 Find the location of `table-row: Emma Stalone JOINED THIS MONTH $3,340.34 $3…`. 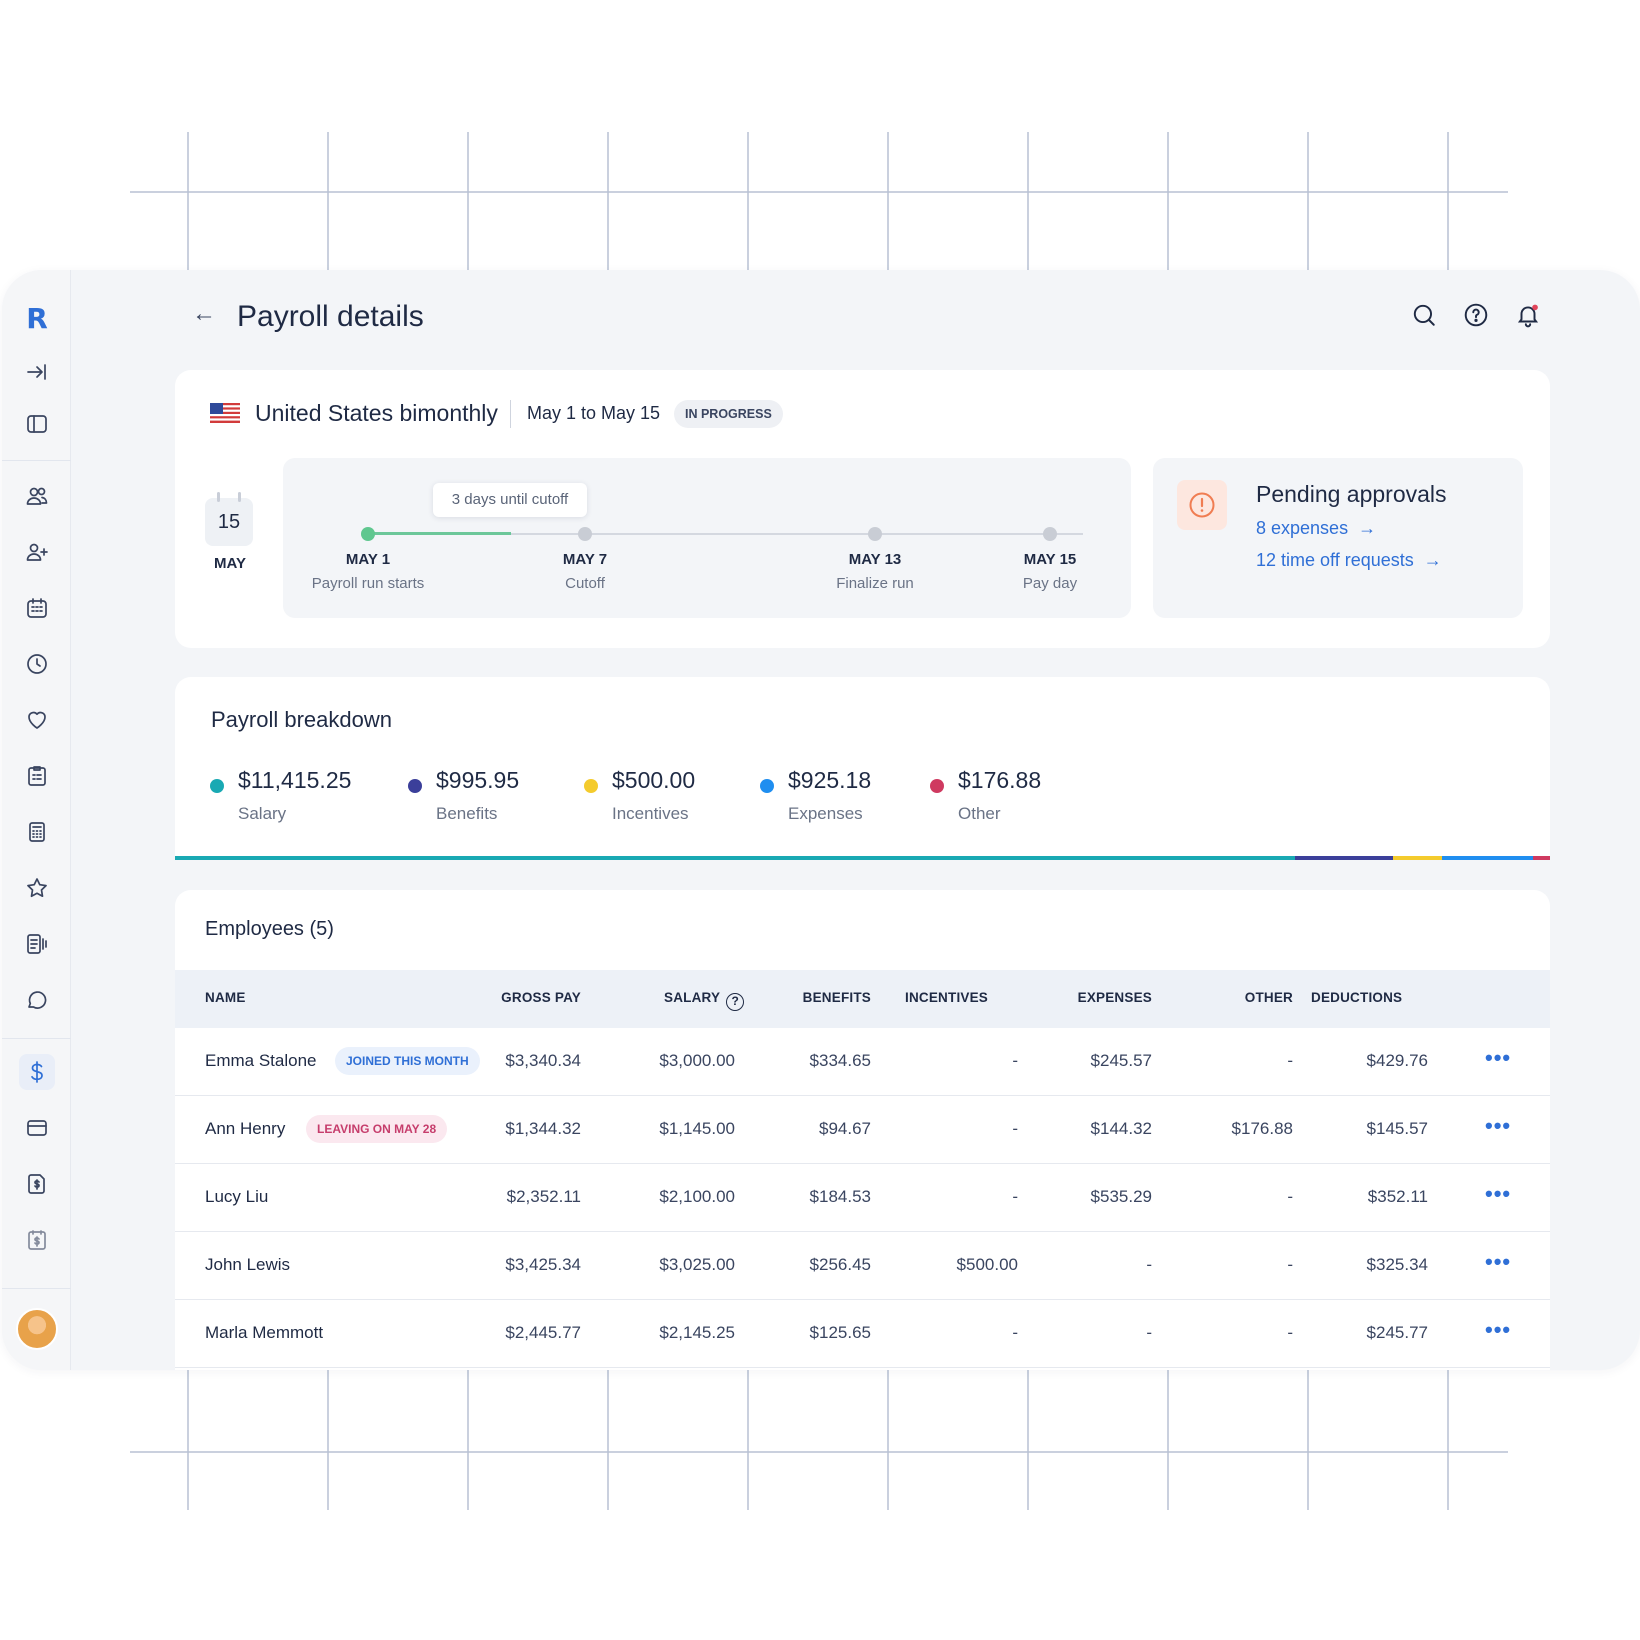

table-row: Emma Stalone JOINED THIS MONTH $3,340.34 $3… is located at coordinates (862, 1062).